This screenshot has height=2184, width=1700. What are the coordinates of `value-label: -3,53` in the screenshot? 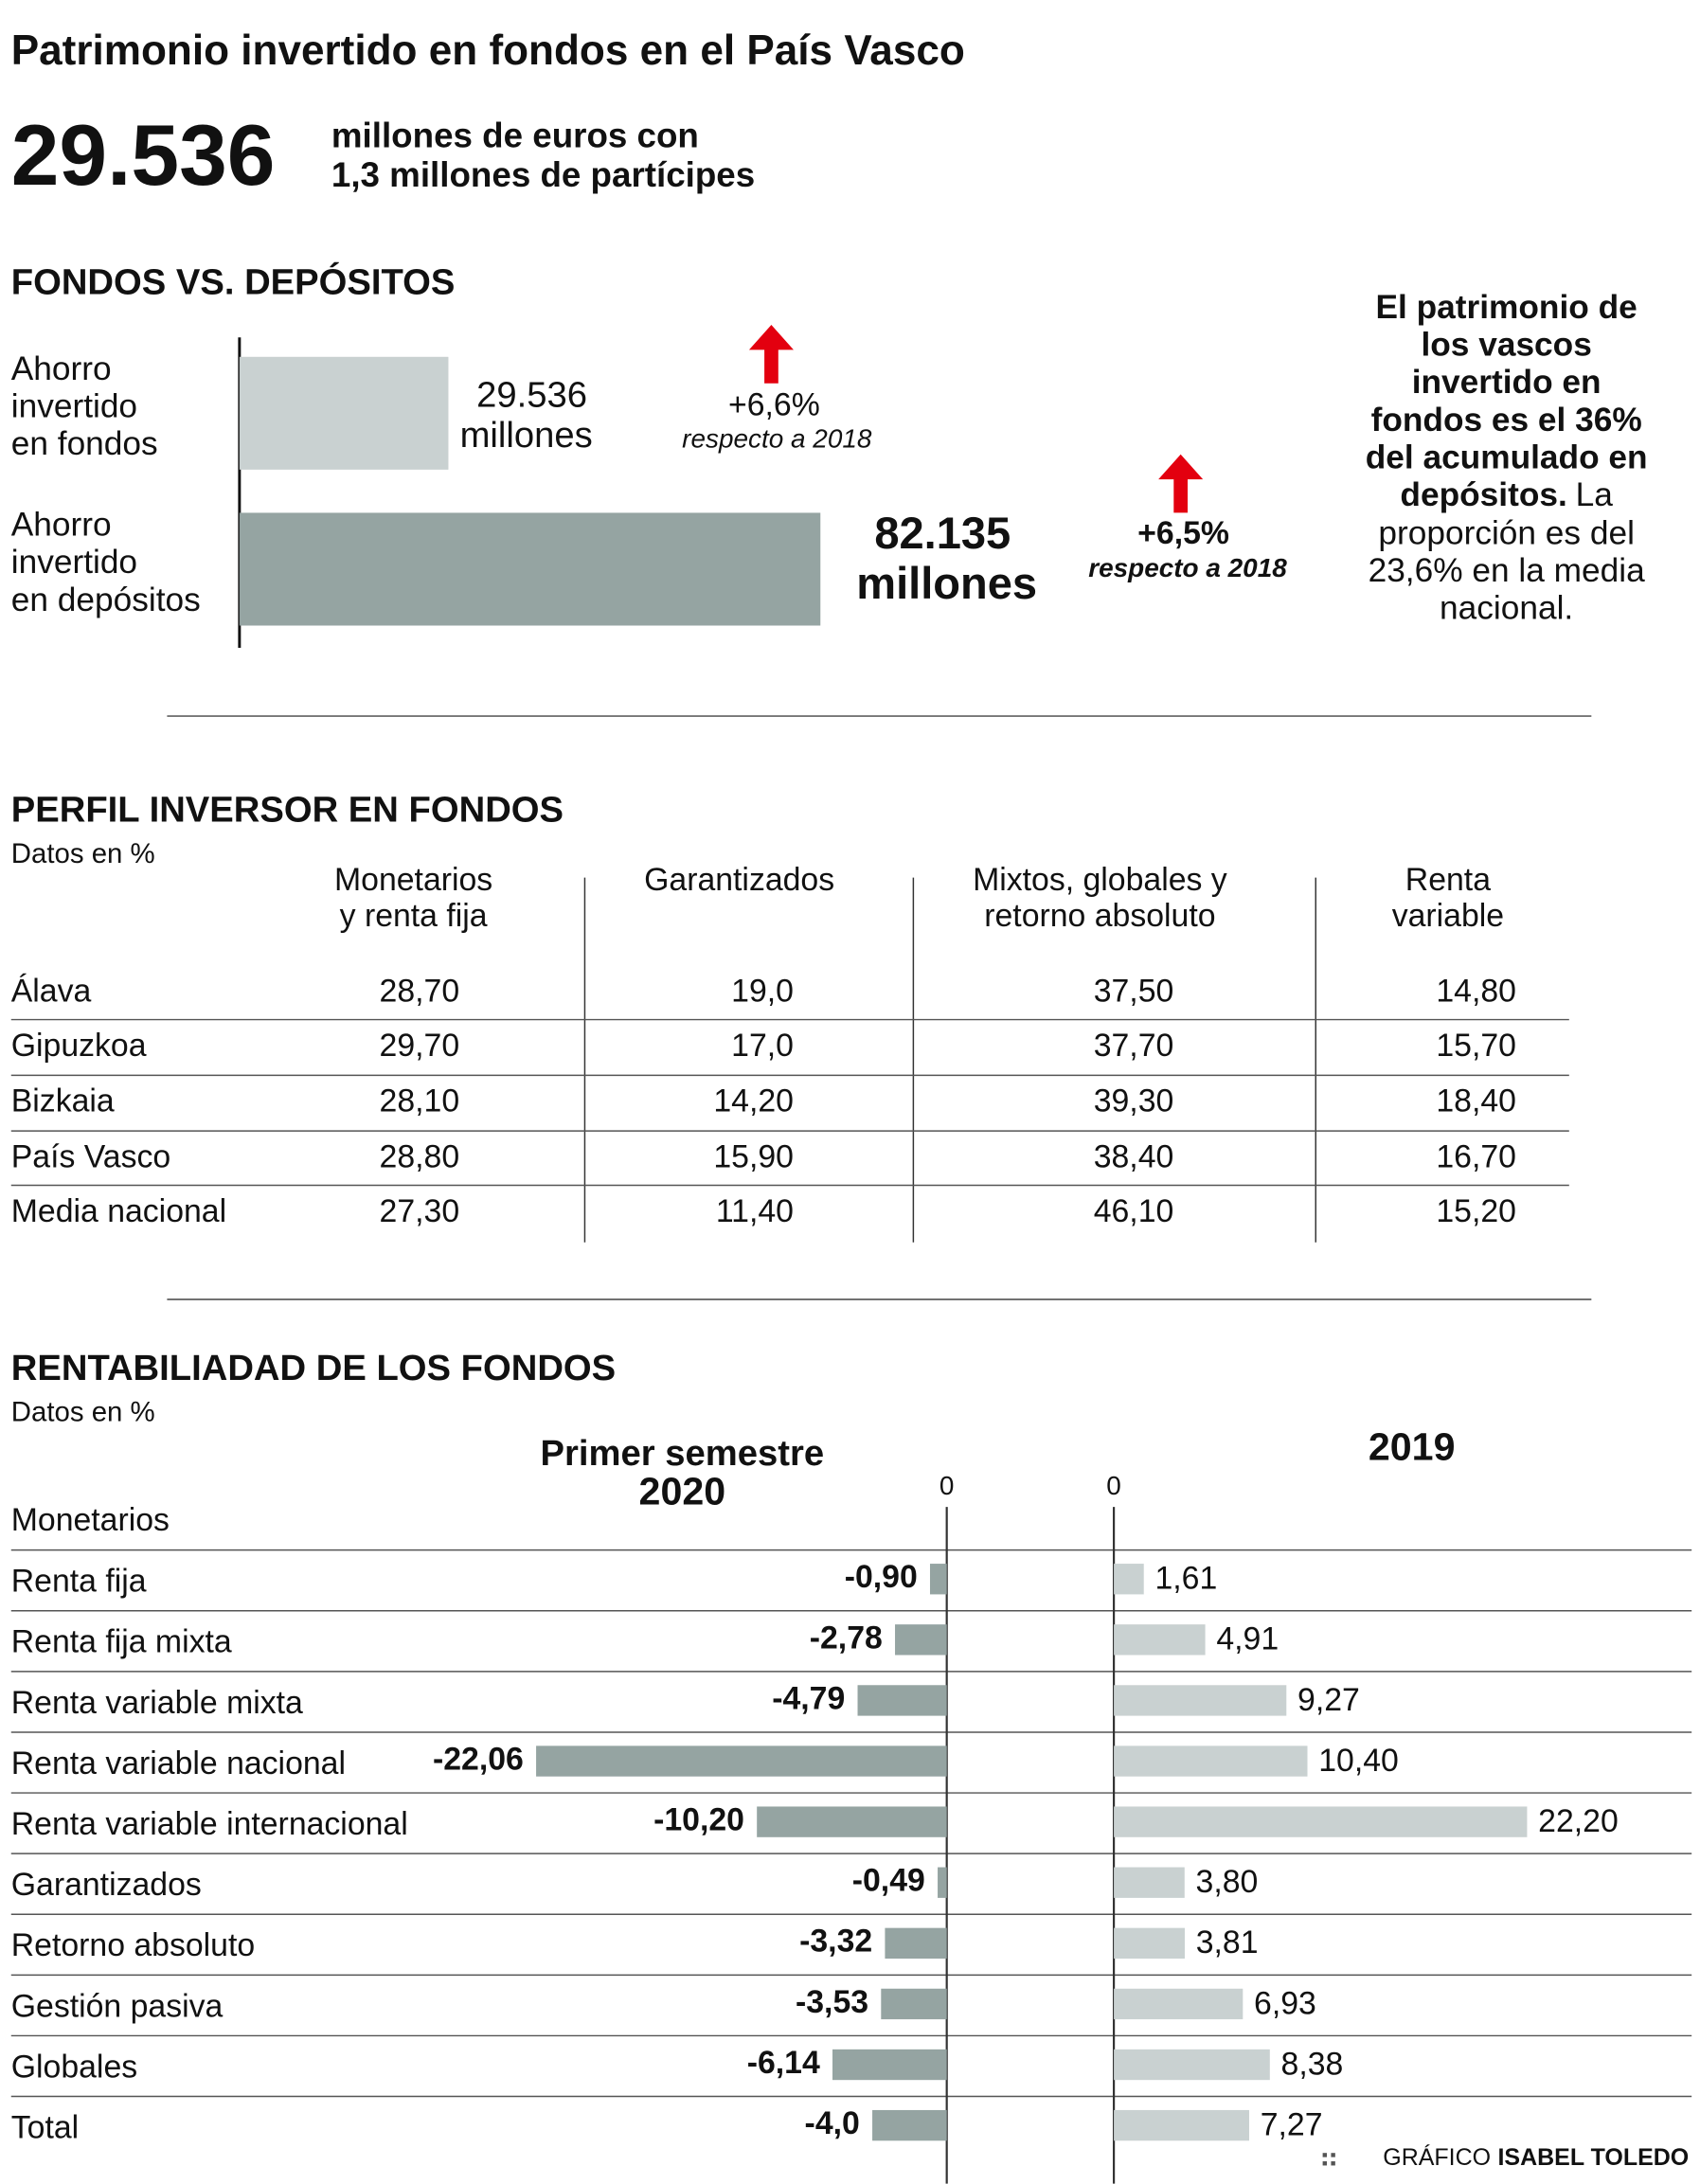 It's located at (832, 2002).